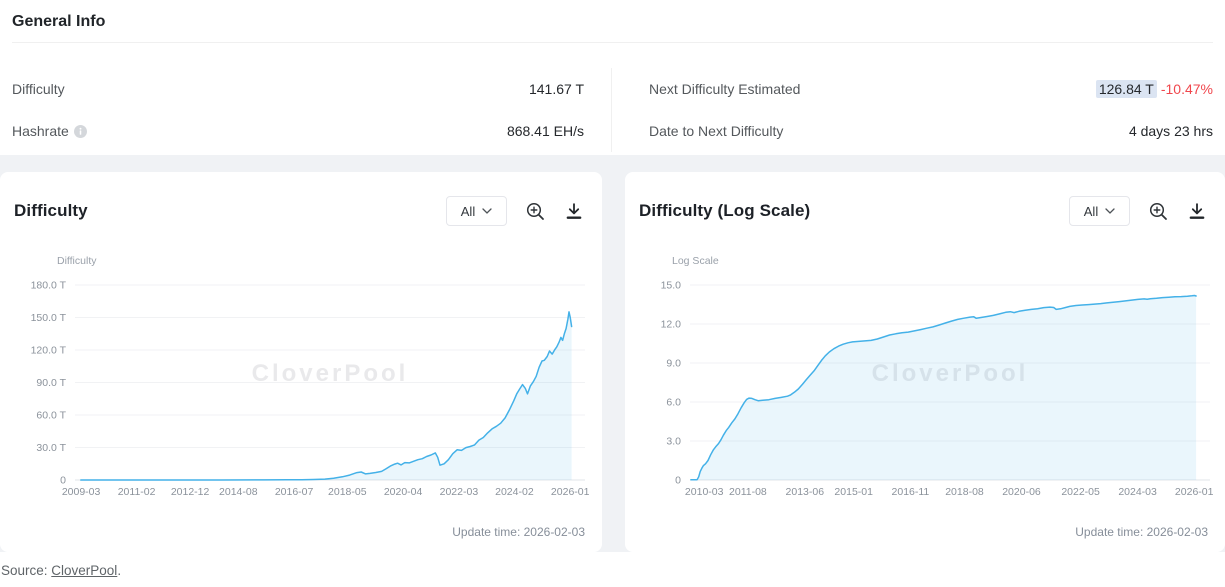 Image resolution: width=1225 pixels, height=587 pixels. What do you see at coordinates (26, 570) in the screenshot?
I see `source-prefix: Source:` at bounding box center [26, 570].